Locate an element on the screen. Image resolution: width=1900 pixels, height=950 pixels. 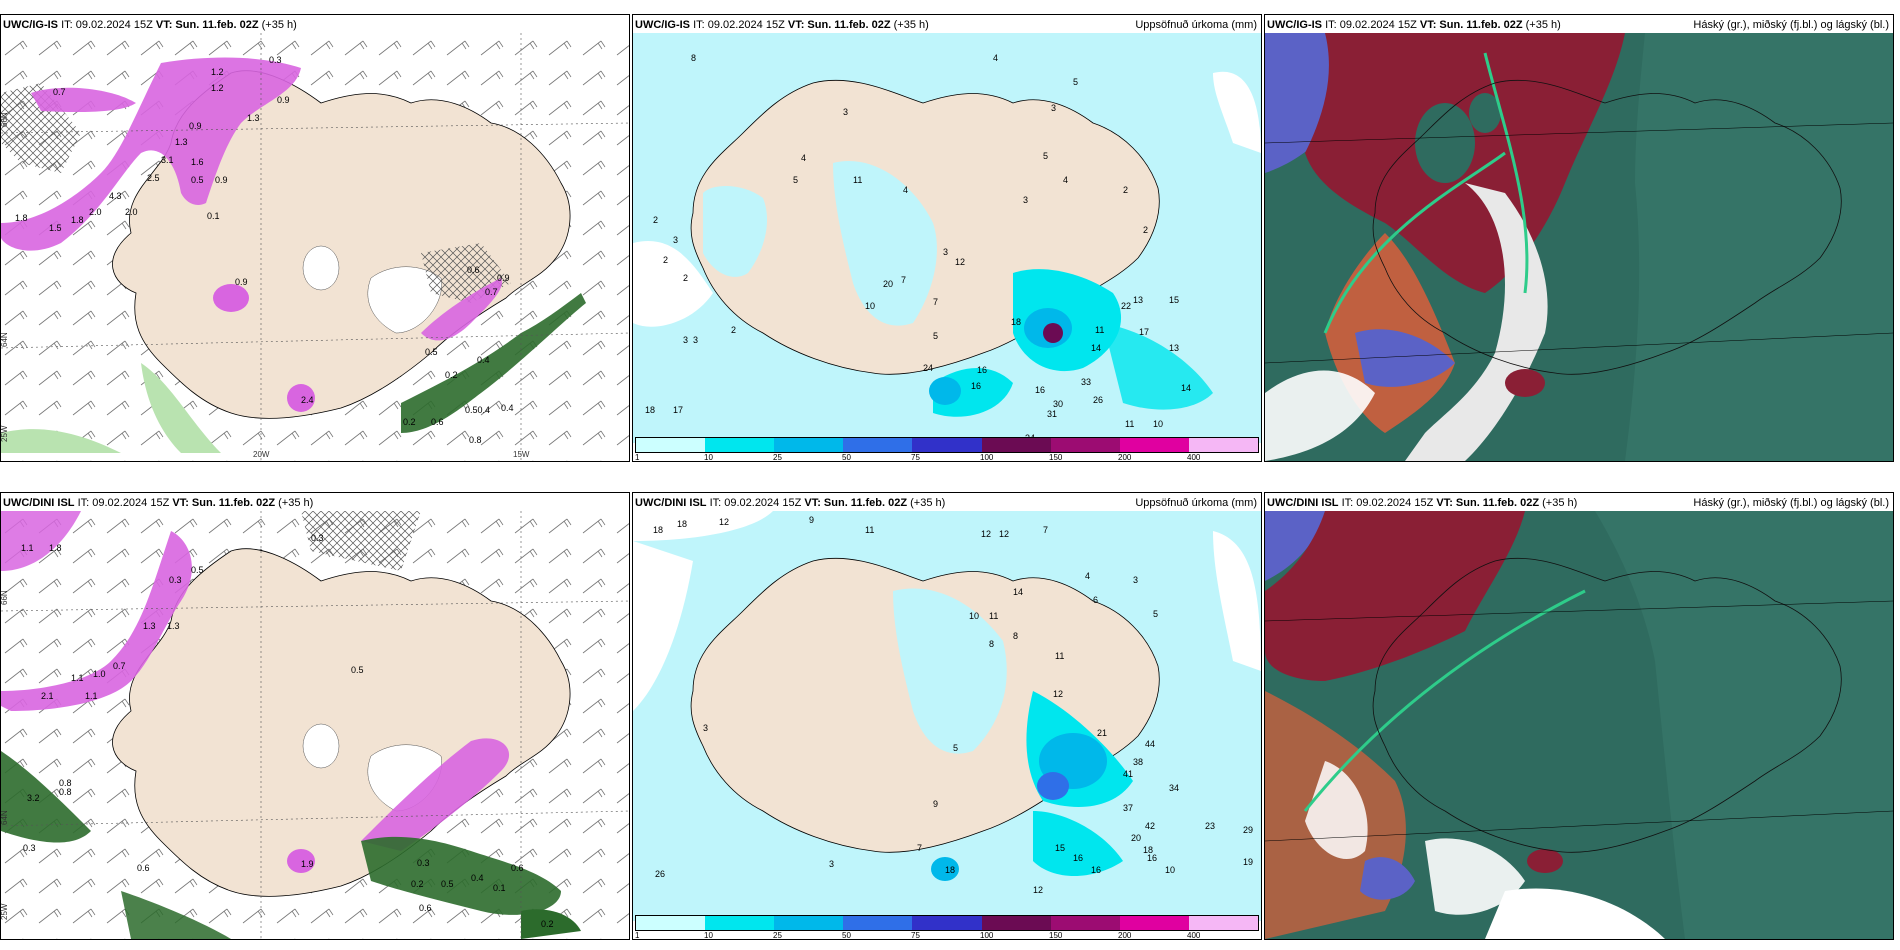
svg-text: 10 is located at coordinates (1158, 424).